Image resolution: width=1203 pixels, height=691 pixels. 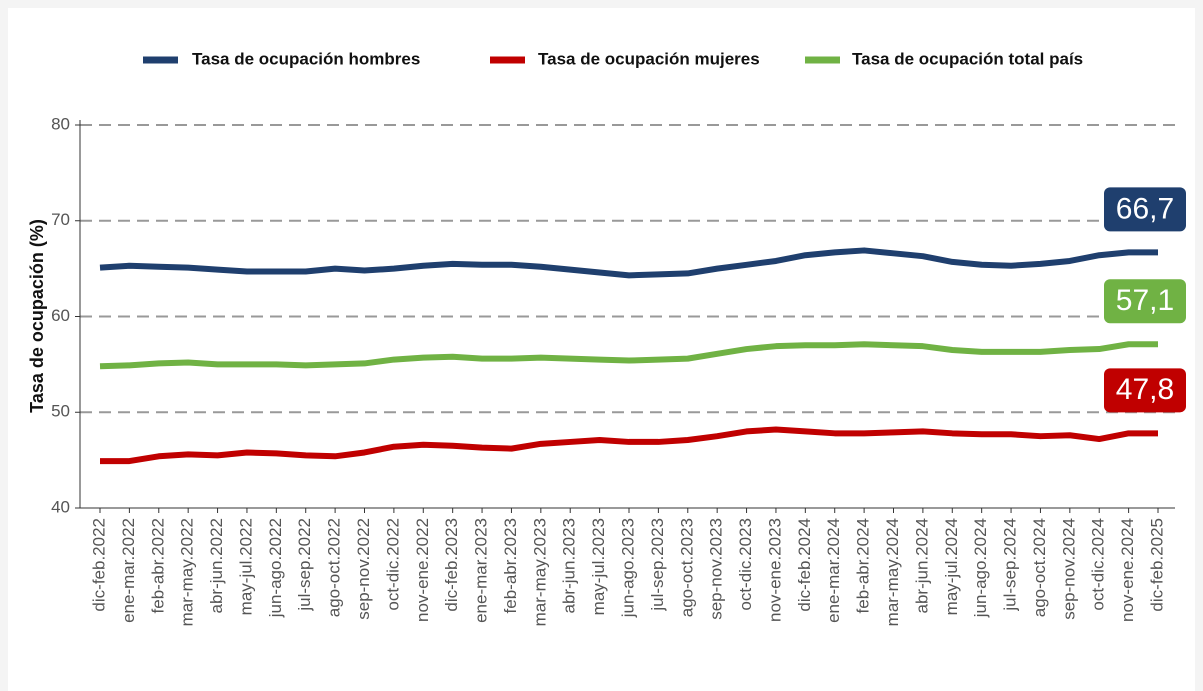 I want to click on x-tick-label: may-jul.2023, so click(x=598, y=566).